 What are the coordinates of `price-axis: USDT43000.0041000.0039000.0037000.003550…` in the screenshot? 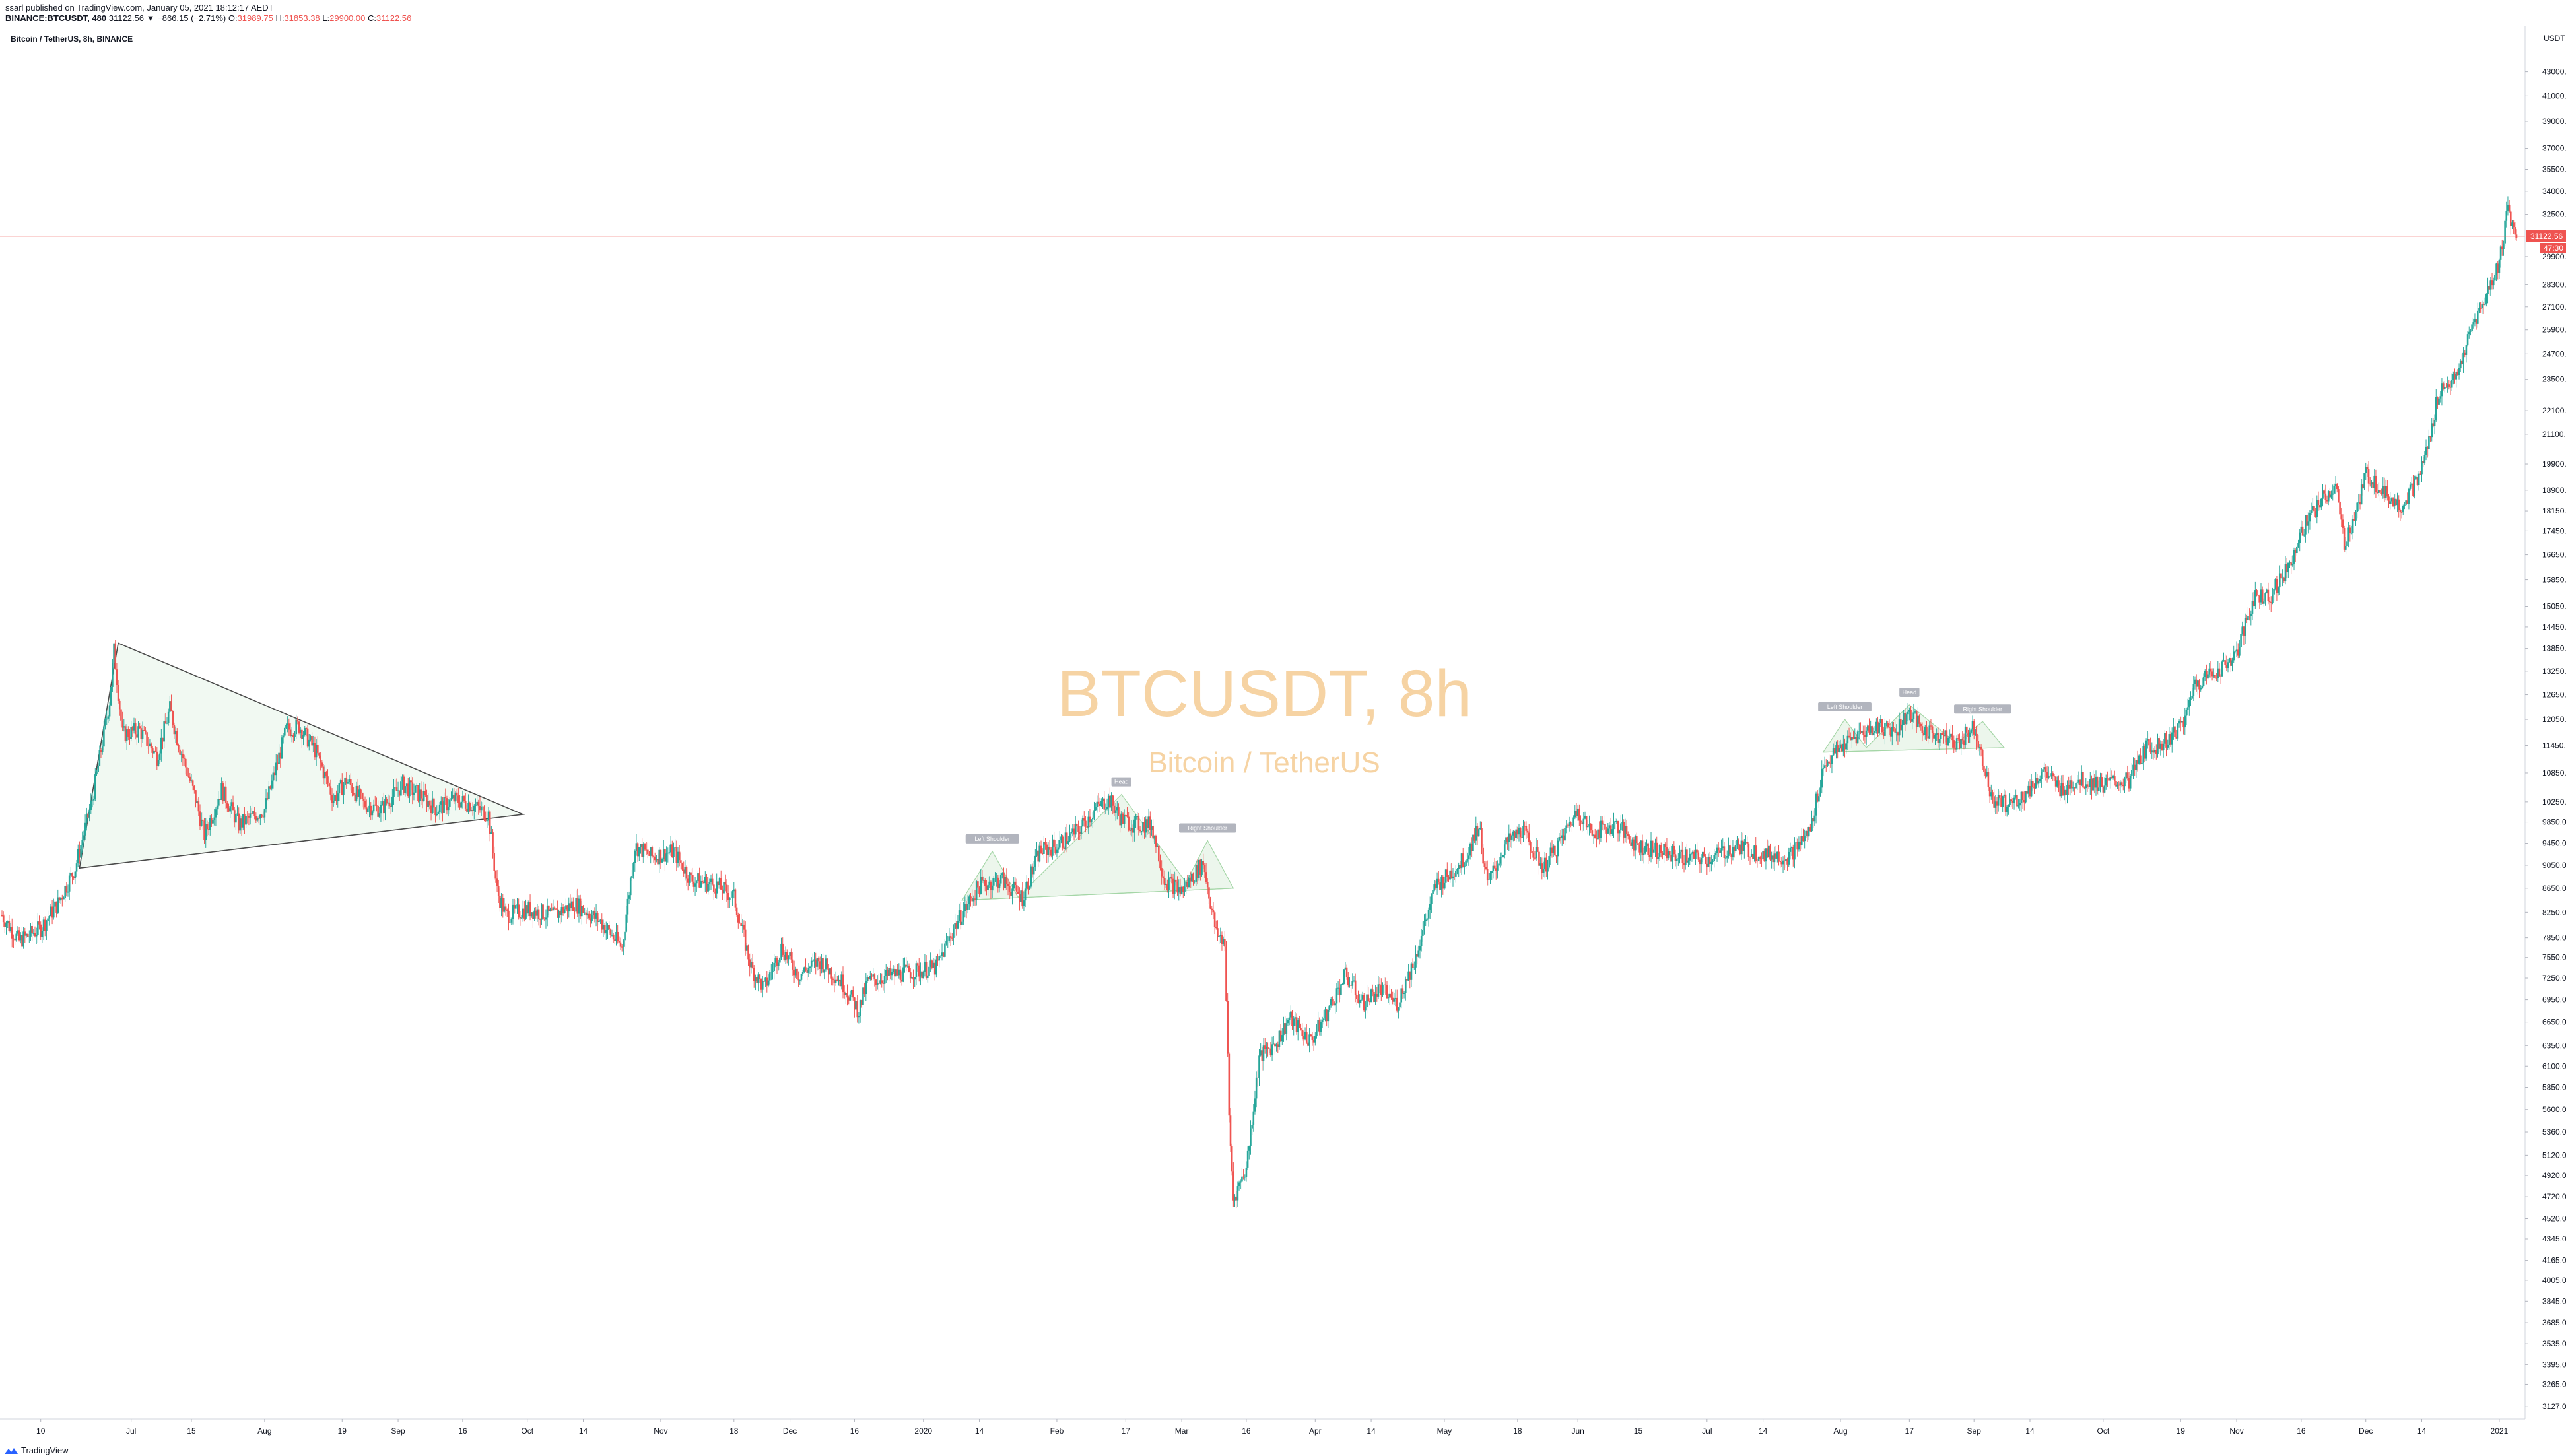 It's located at (2545, 723).